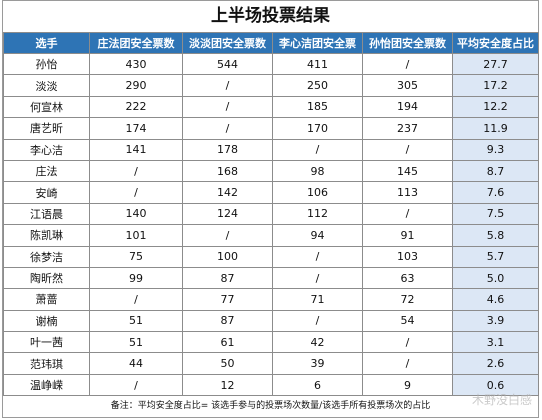  I want to click on table-row: 李心洁 141 178//9.3, so click(271, 149).